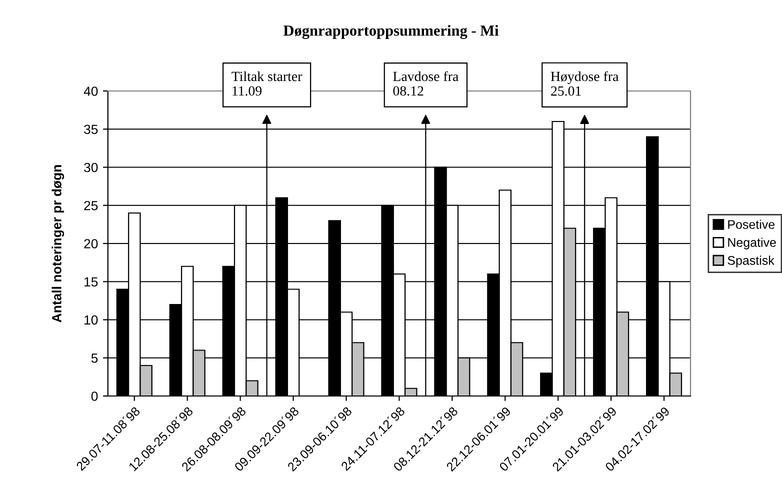 Image resolution: width=782 pixels, height=500 pixels. Describe the element at coordinates (267, 83) in the screenshot. I see `annotation: Tiltak starter 11.09` at that location.